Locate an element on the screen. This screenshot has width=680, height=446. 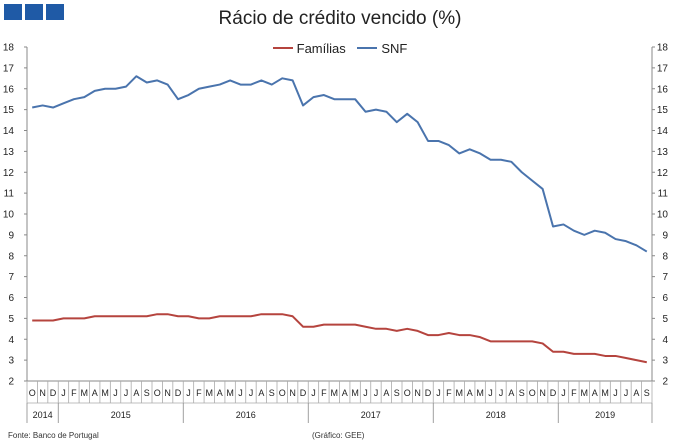
y-tick-label-right: 3 is located at coordinates (665, 361).